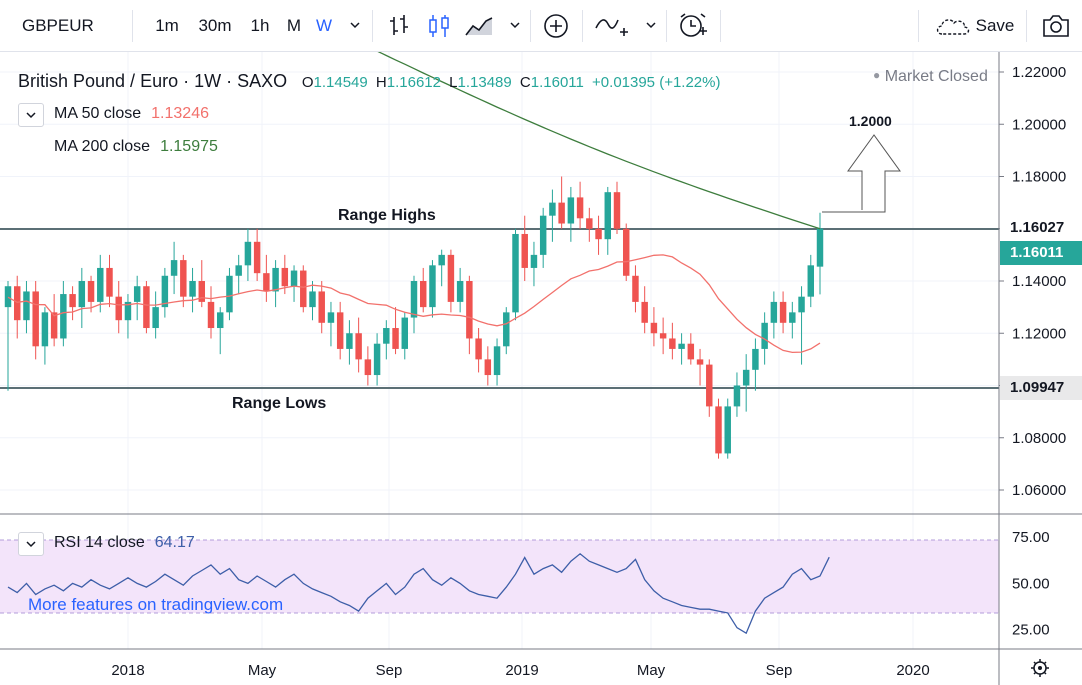 The height and width of the screenshot is (685, 1082). I want to click on interval-30m-button: 30m, so click(215, 25).